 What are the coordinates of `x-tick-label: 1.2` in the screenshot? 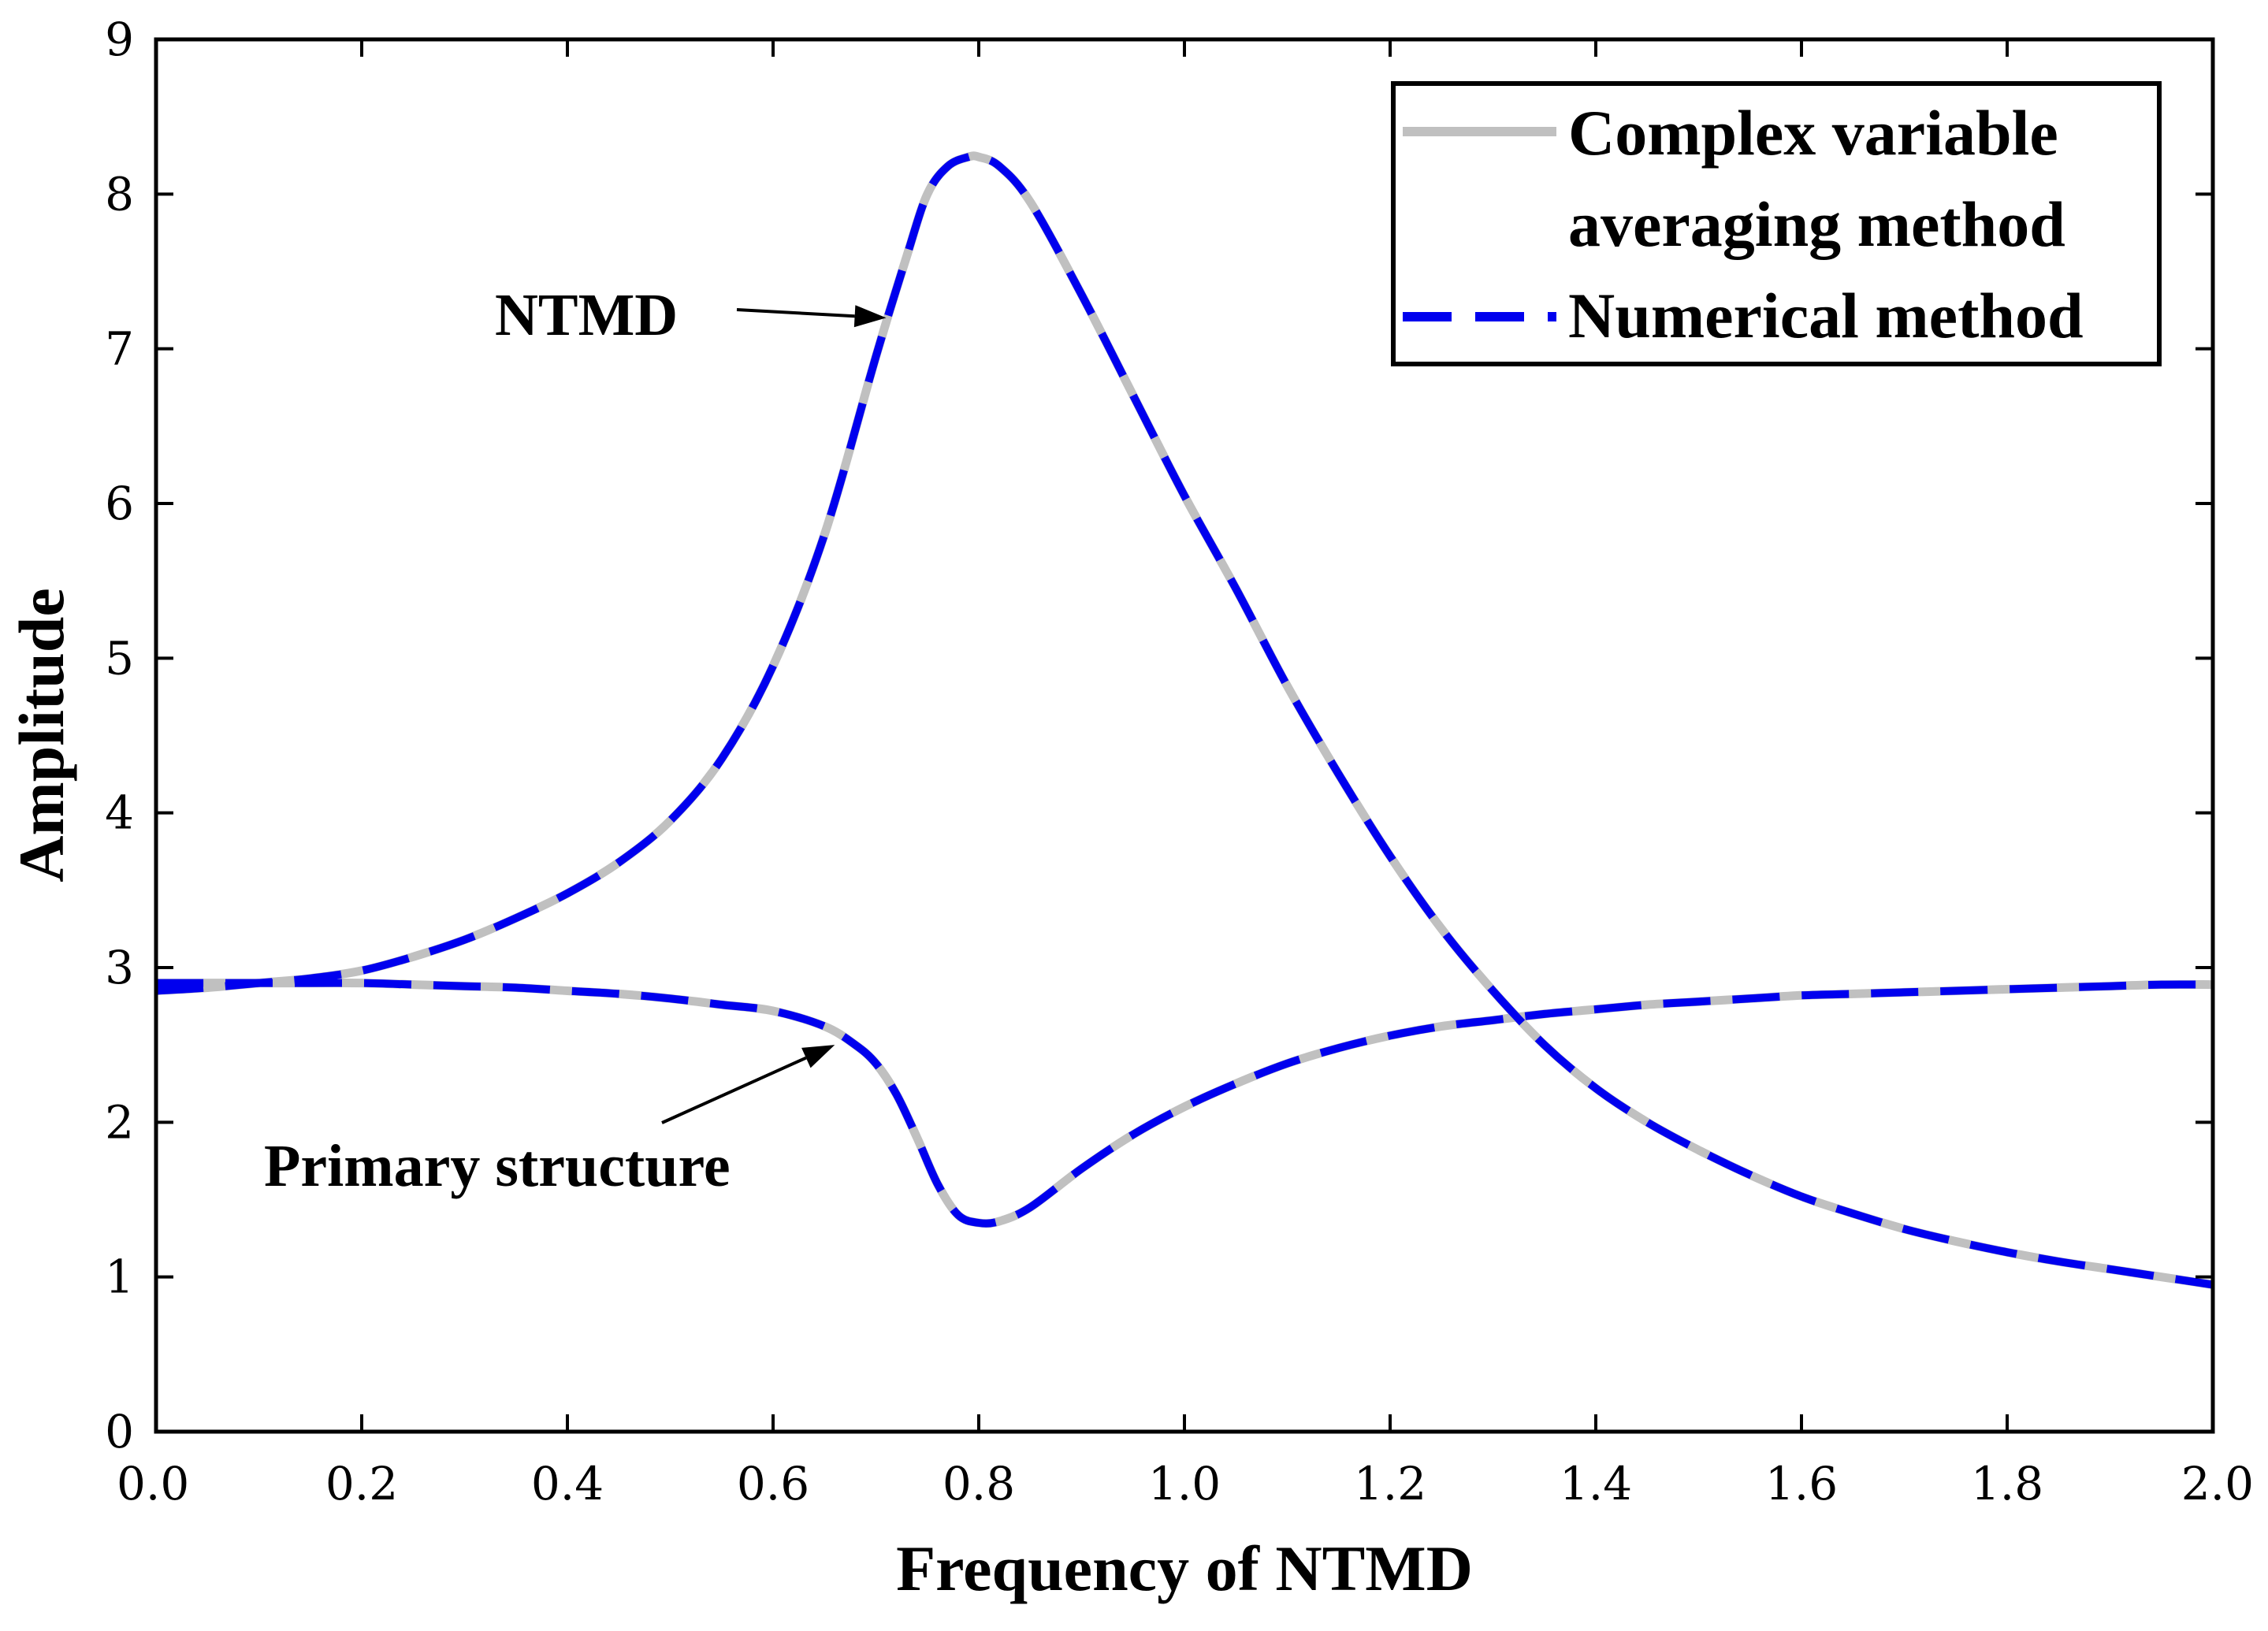 It's located at (1390, 1483).